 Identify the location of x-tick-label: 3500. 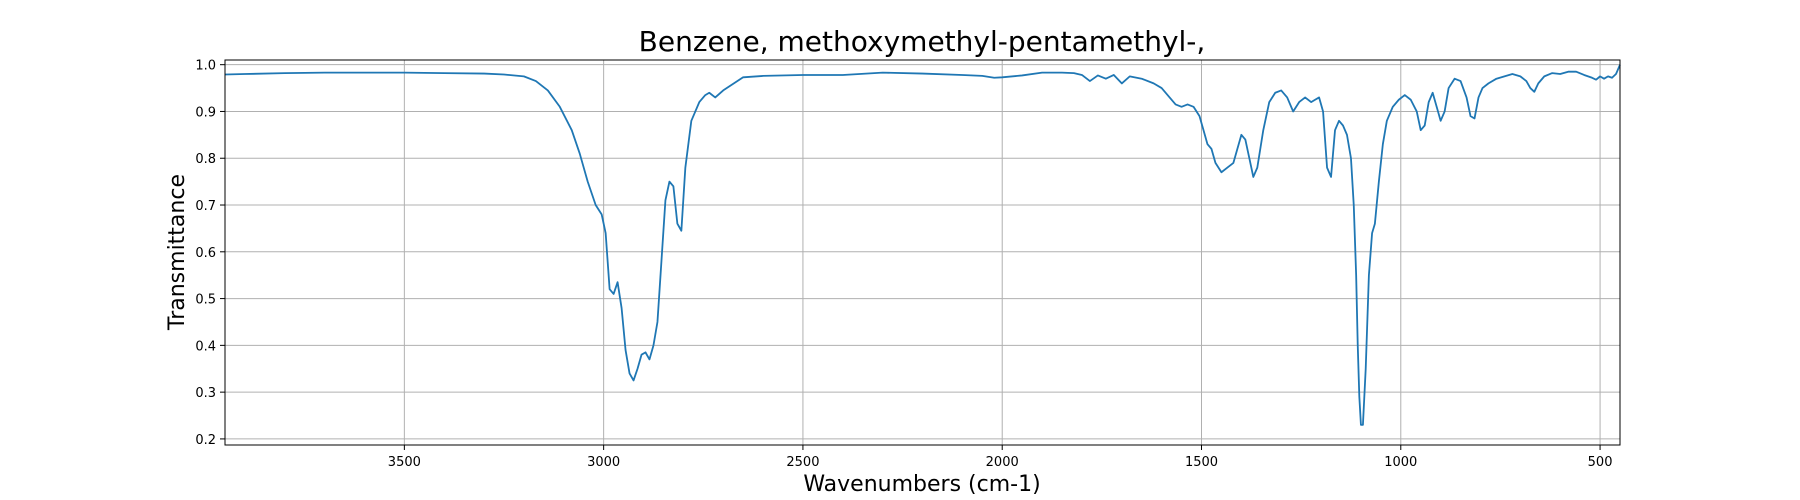
(404, 462).